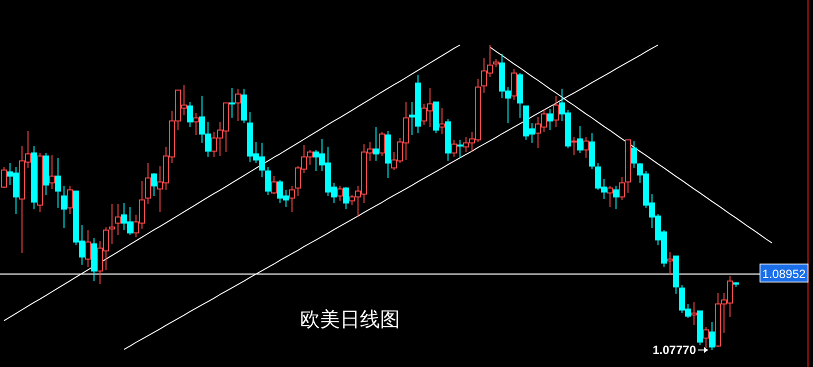 The height and width of the screenshot is (367, 813). What do you see at coordinates (784, 274) in the screenshot?
I see `annotation: 1.08952` at bounding box center [784, 274].